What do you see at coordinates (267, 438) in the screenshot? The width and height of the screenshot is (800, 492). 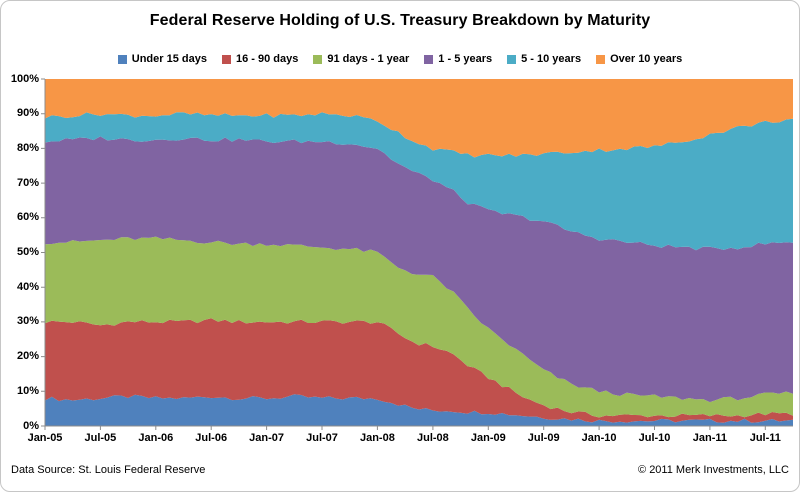 I see `x-tick-label: Jan-07` at bounding box center [267, 438].